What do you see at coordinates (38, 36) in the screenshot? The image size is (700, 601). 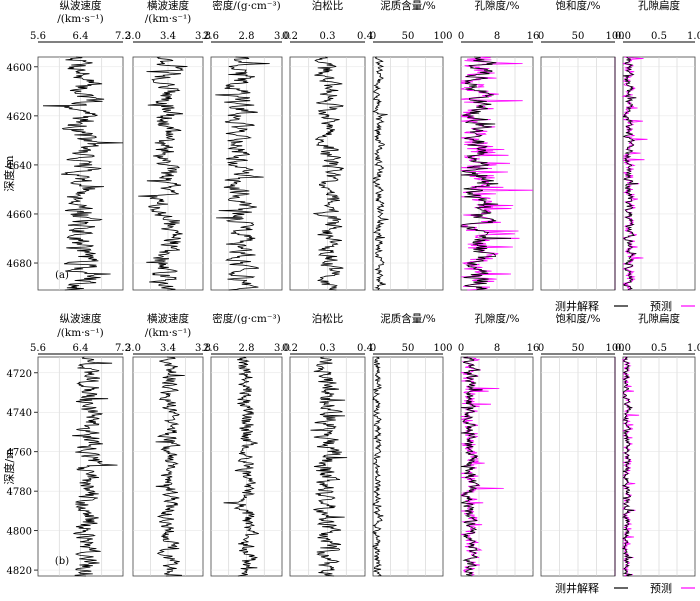 I see `track-tick-label: 5.6` at bounding box center [38, 36].